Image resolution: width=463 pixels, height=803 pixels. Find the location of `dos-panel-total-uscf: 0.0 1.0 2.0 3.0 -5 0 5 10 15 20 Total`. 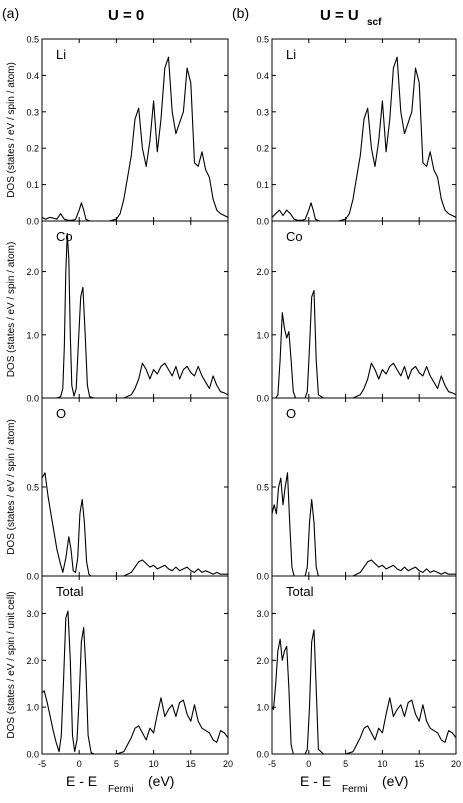

dos-panel-total-uscf: 0.0 1.0 2.0 3.0 -5 0 5 10 15 20 Total is located at coordinates (358, 672).